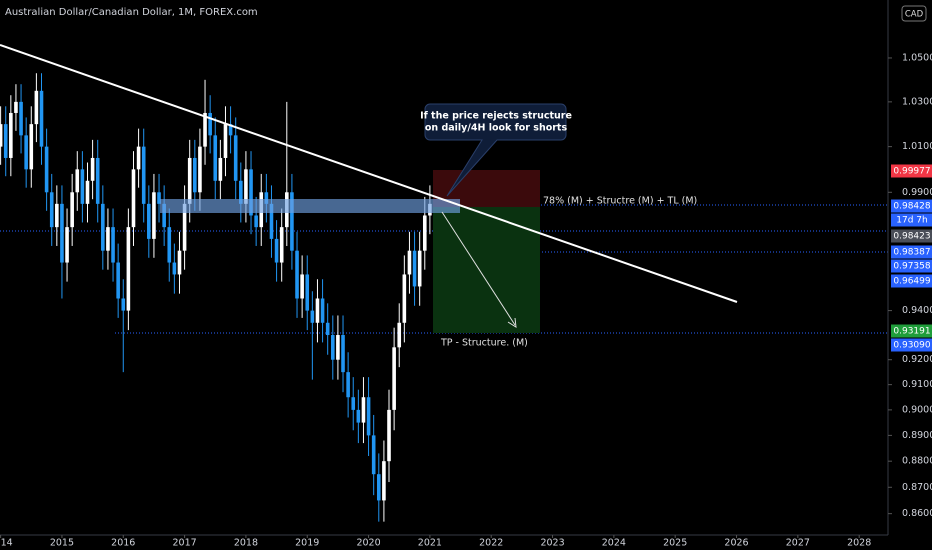 Image resolution: width=932 pixels, height=550 pixels. Describe the element at coordinates (675, 543) in the screenshot. I see `x-tick-label: 2025` at that location.